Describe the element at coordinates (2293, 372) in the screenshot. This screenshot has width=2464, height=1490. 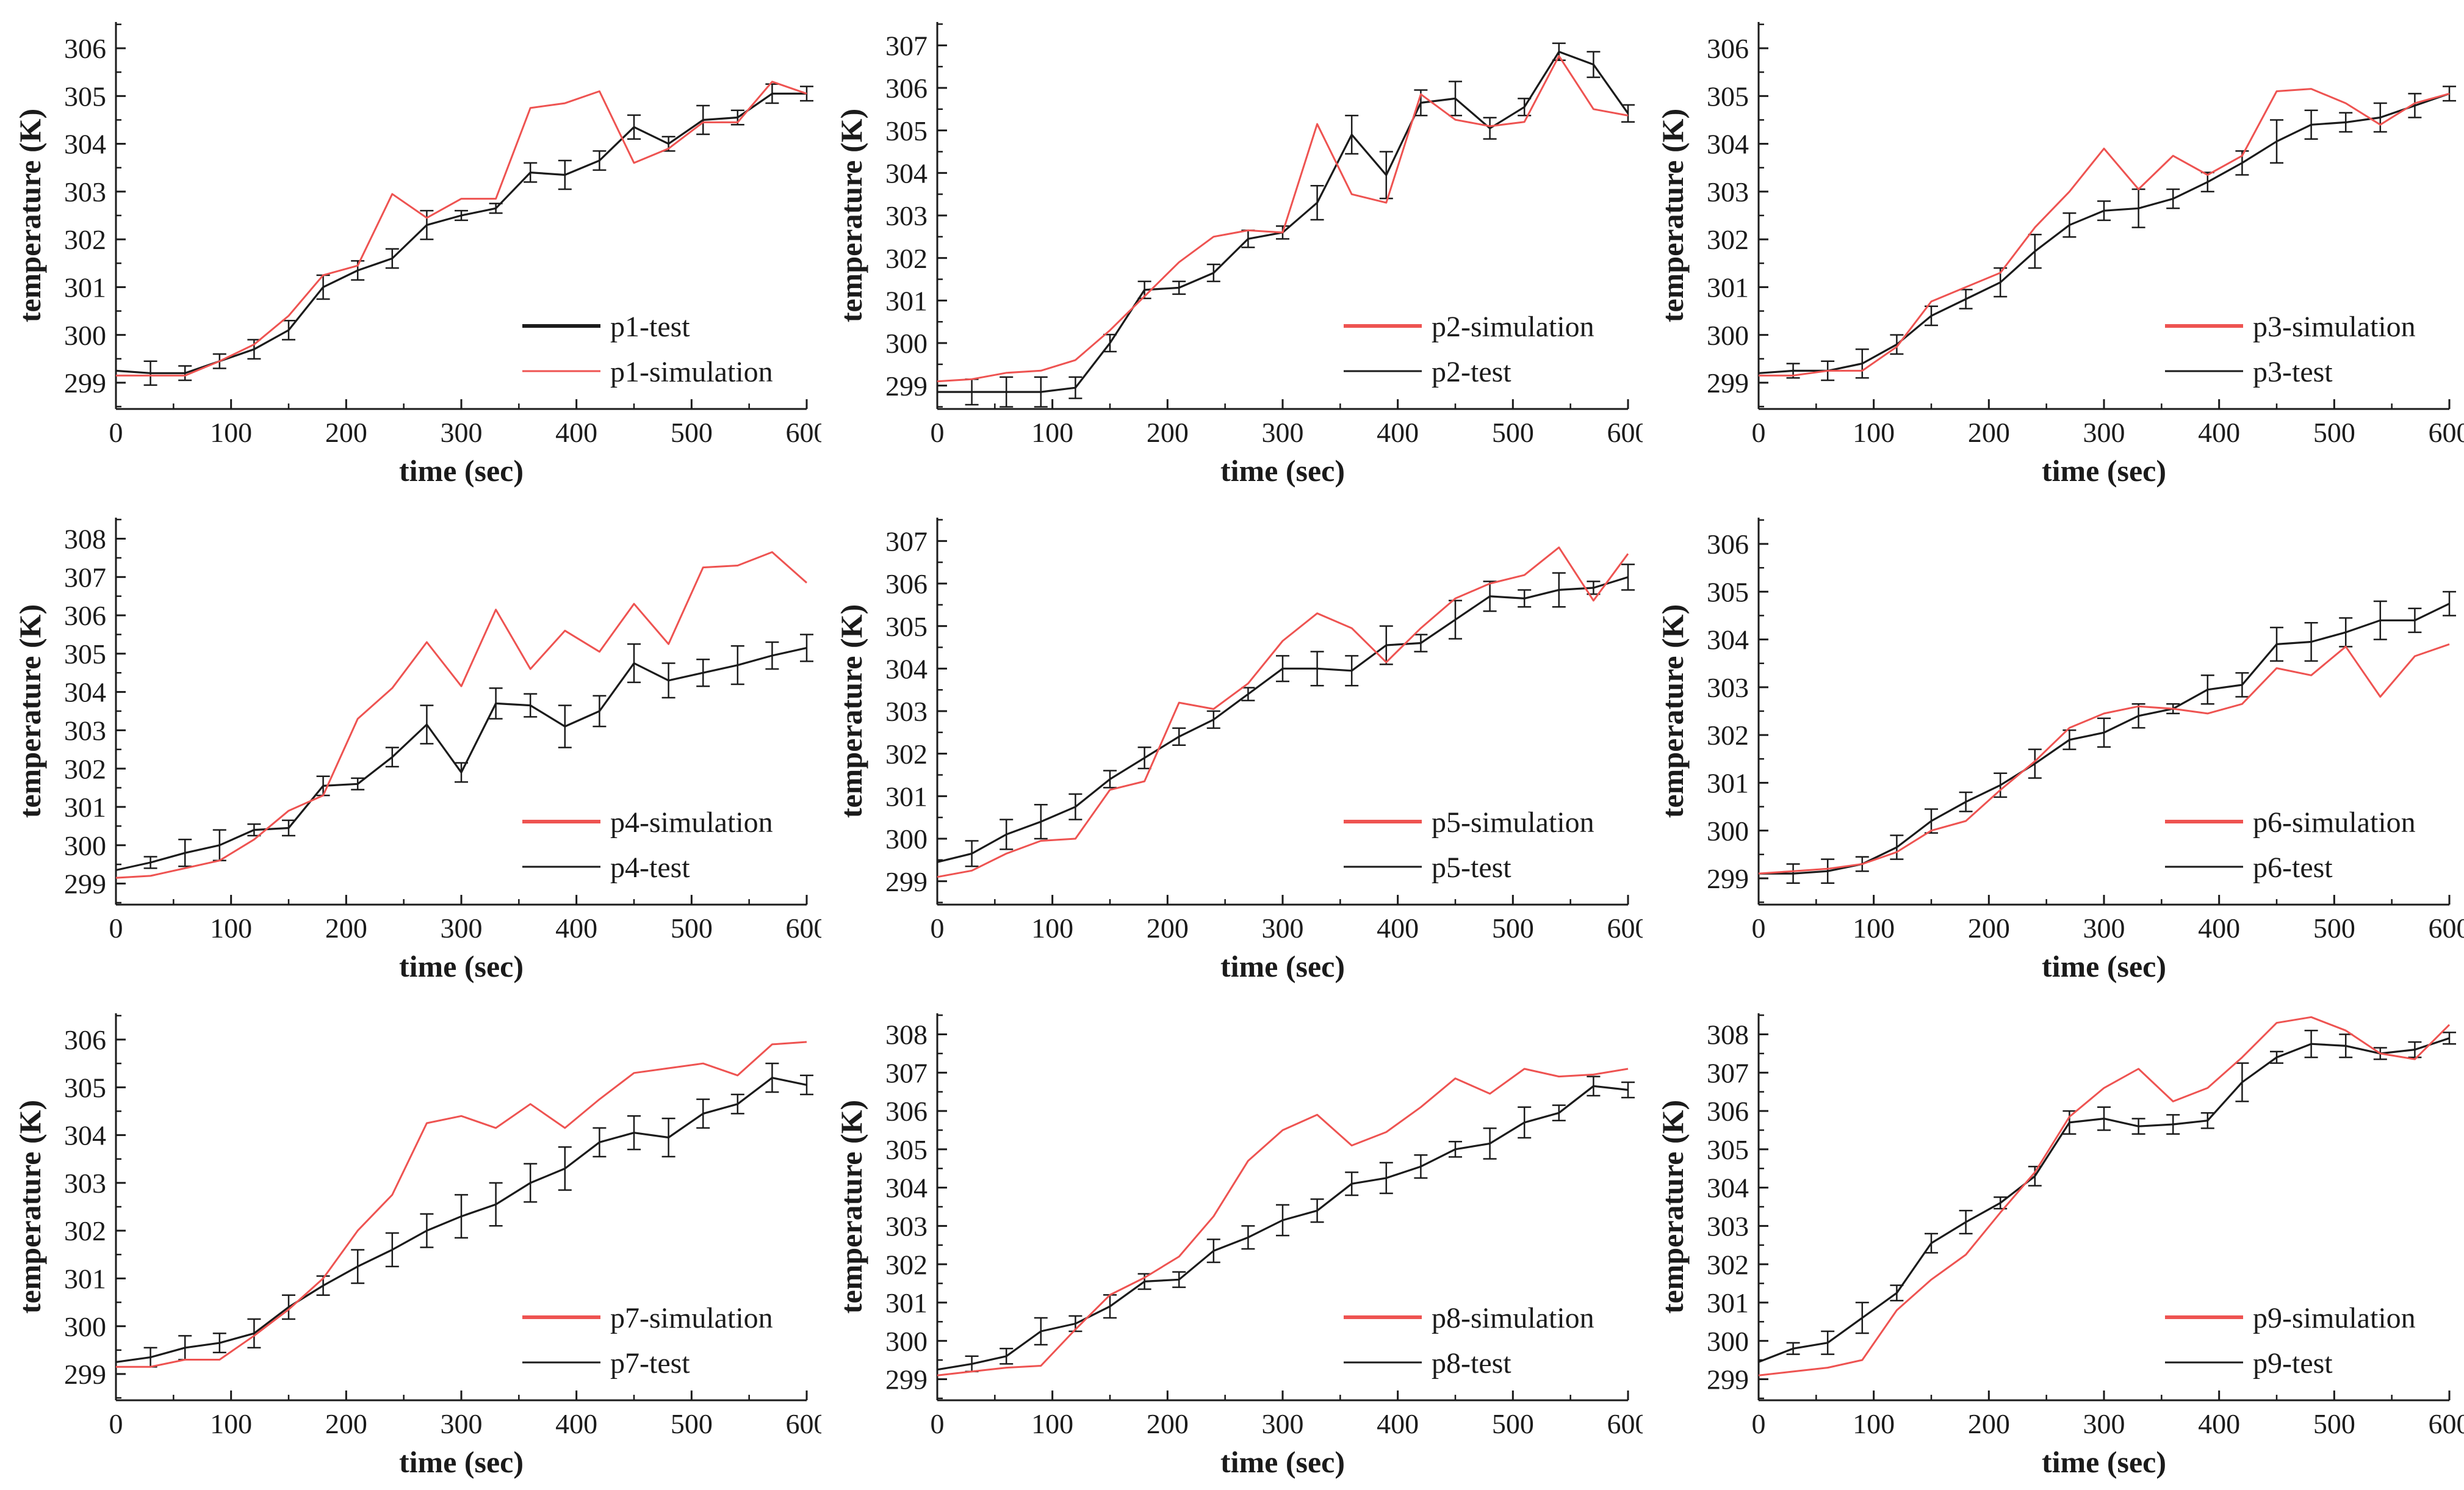
I see `legend-label: p3-test` at that location.